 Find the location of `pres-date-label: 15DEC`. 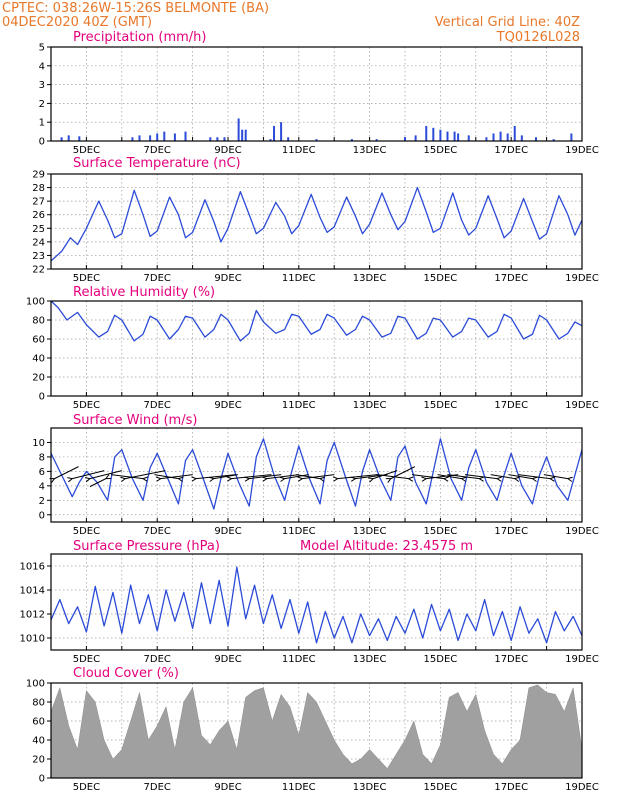

pres-date-label: 15DEC is located at coordinates (441, 659).